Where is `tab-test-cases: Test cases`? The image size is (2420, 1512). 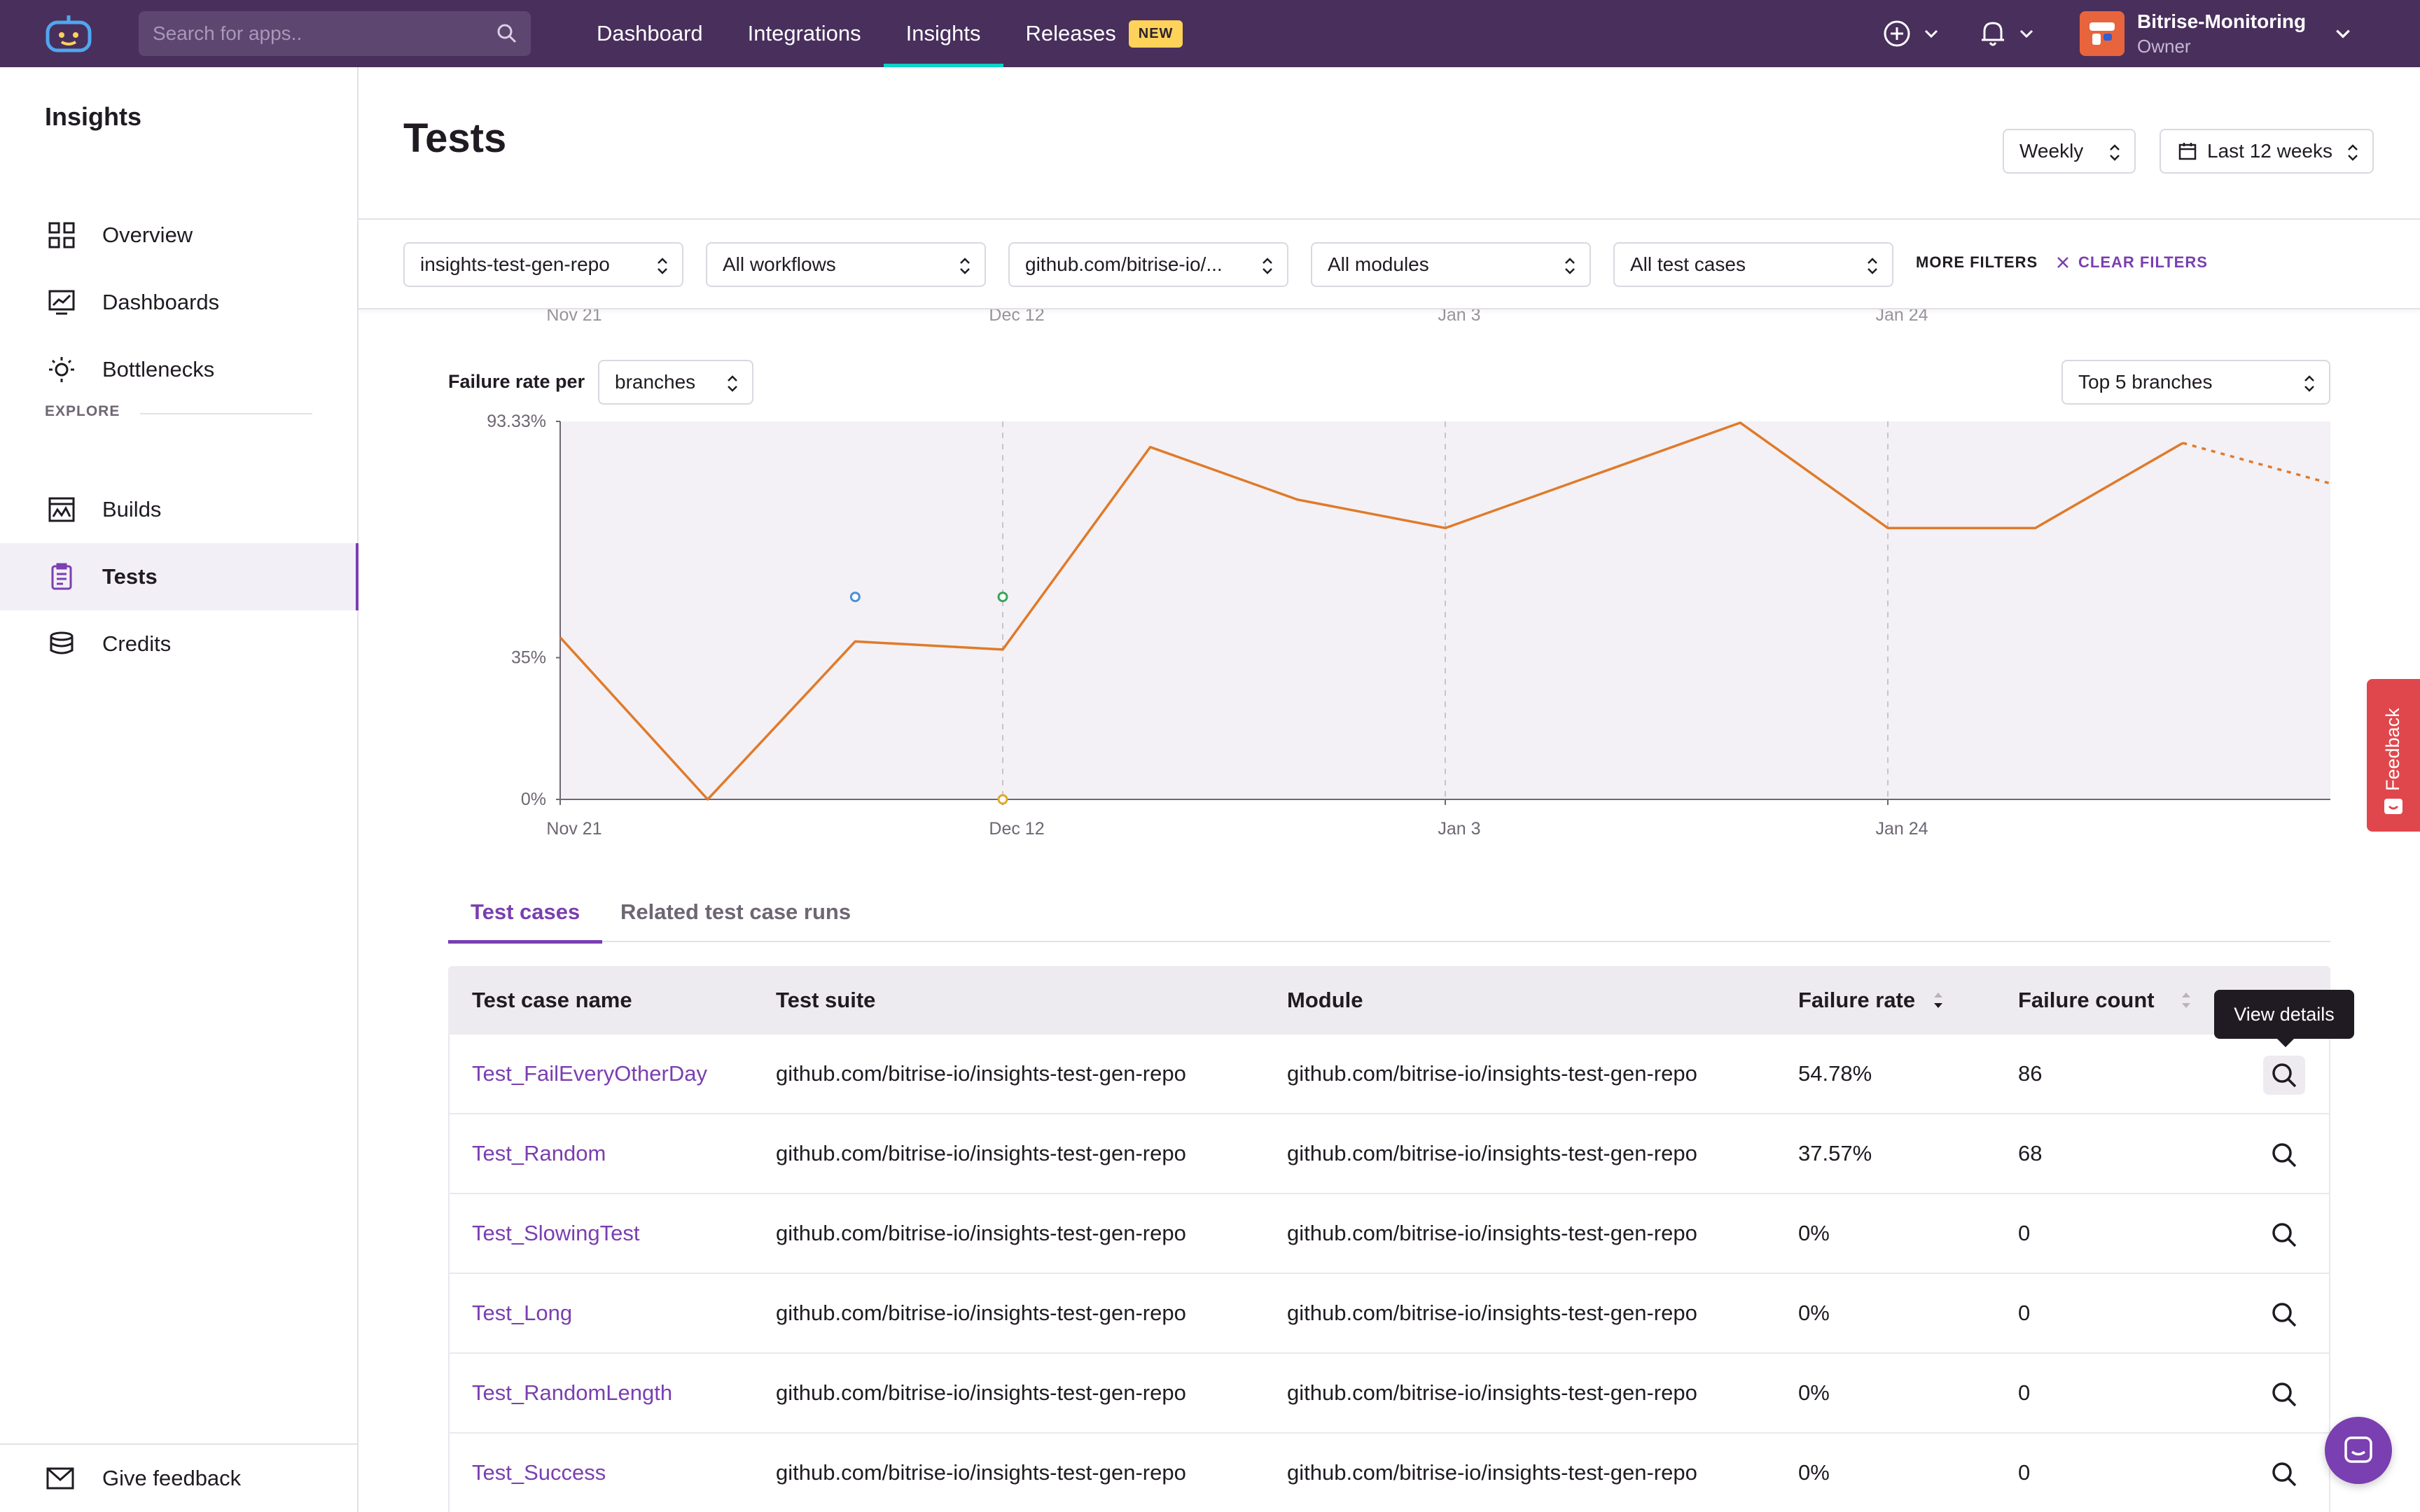
tab-test-cases: Test cases is located at coordinates (525, 913).